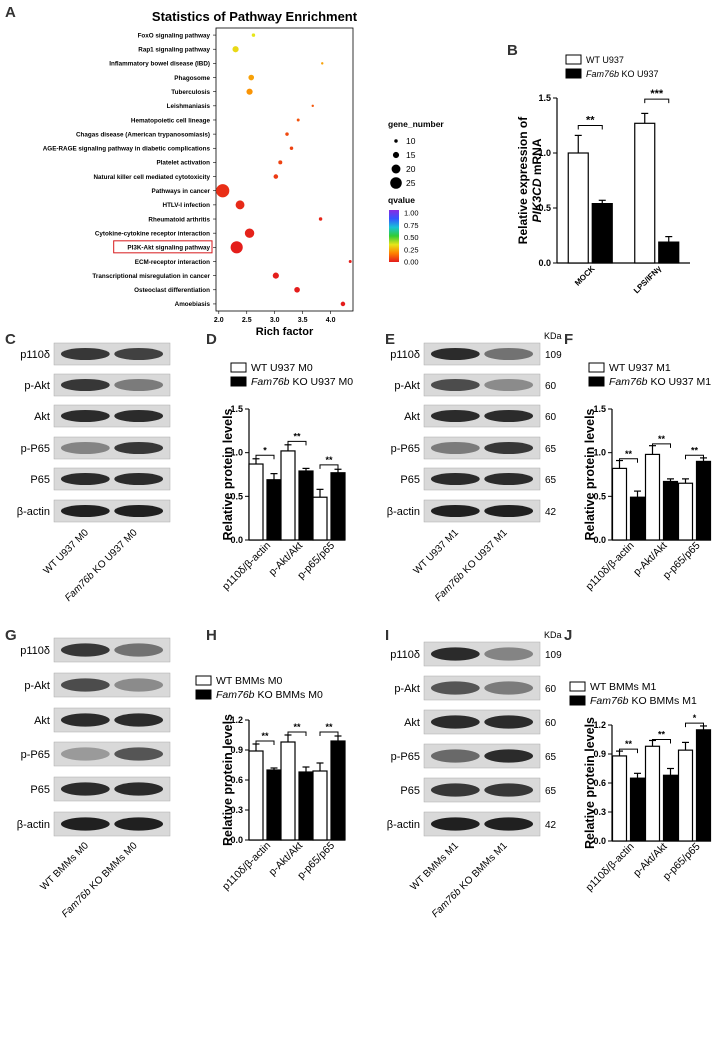 The height and width of the screenshot is (1063, 722). What do you see at coordinates (599, 812) in the screenshot?
I see `y-tick-label: 0.3` at bounding box center [599, 812].